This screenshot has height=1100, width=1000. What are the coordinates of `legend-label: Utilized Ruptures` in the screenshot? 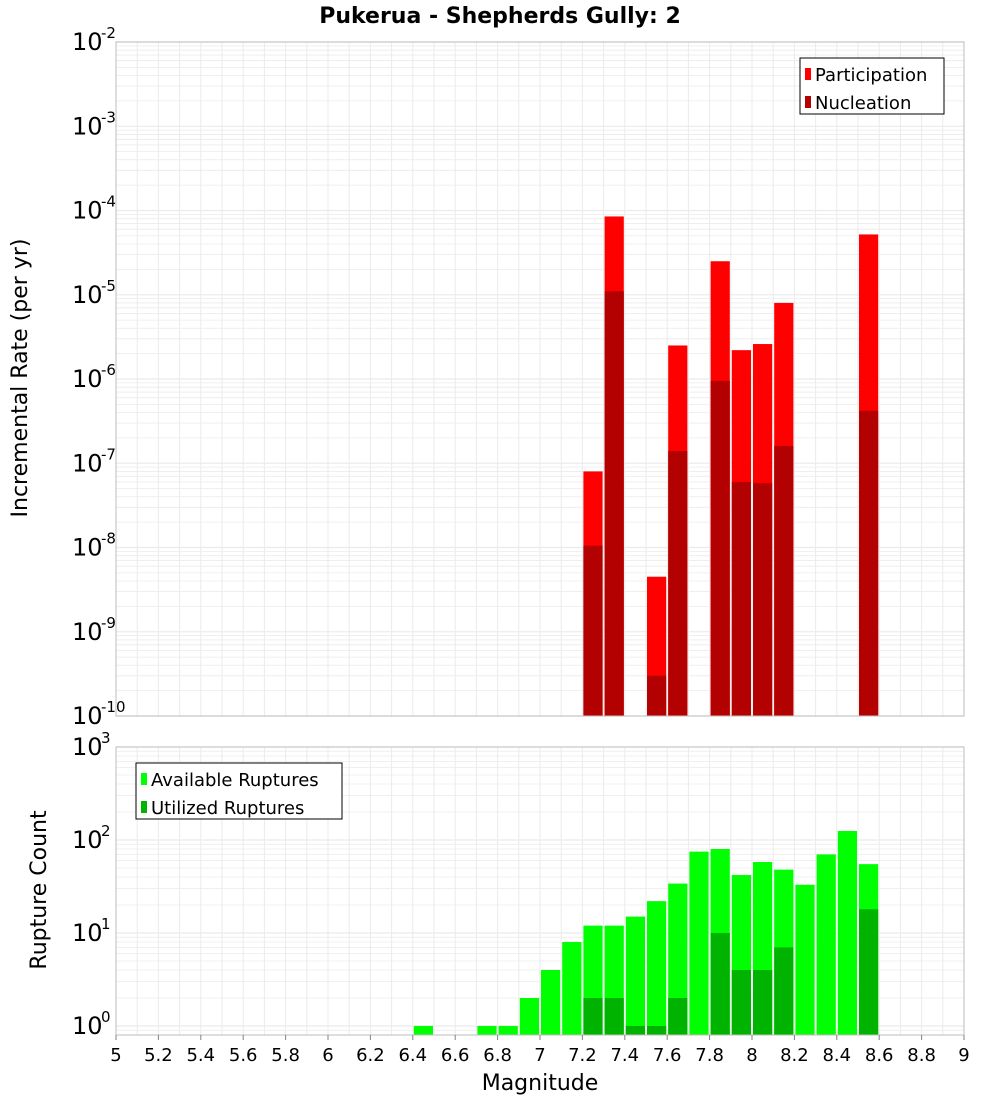 It's located at (227, 808).